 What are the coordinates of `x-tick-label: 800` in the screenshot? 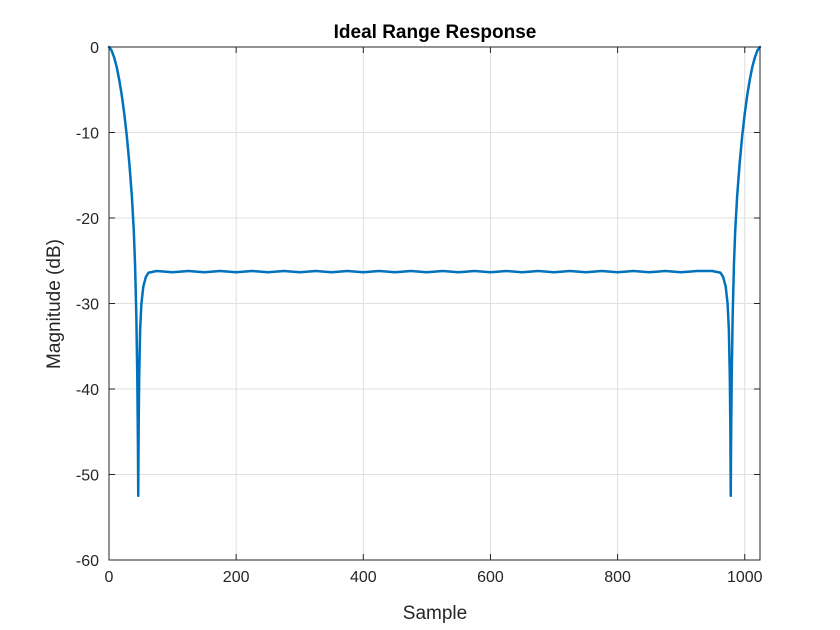 It's located at (617, 577).